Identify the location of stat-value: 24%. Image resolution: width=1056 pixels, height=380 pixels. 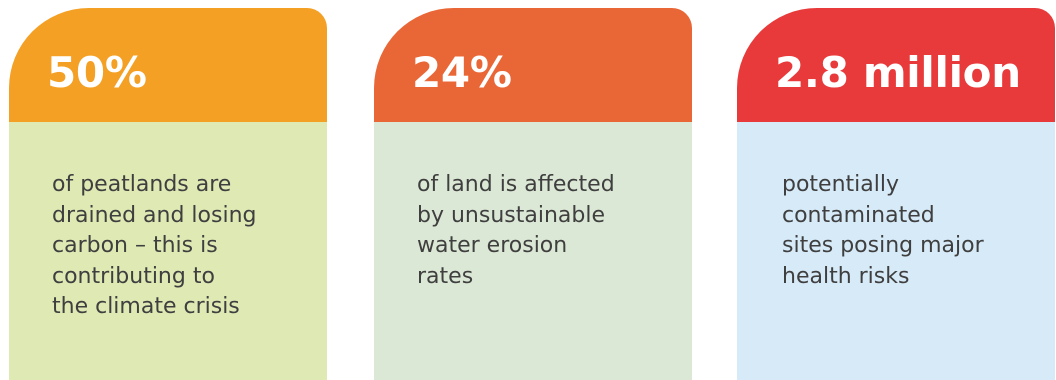
(462, 72).